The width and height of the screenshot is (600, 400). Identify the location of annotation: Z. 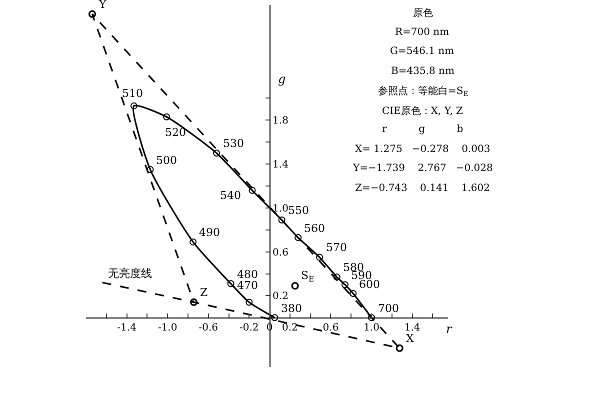
(204, 292).